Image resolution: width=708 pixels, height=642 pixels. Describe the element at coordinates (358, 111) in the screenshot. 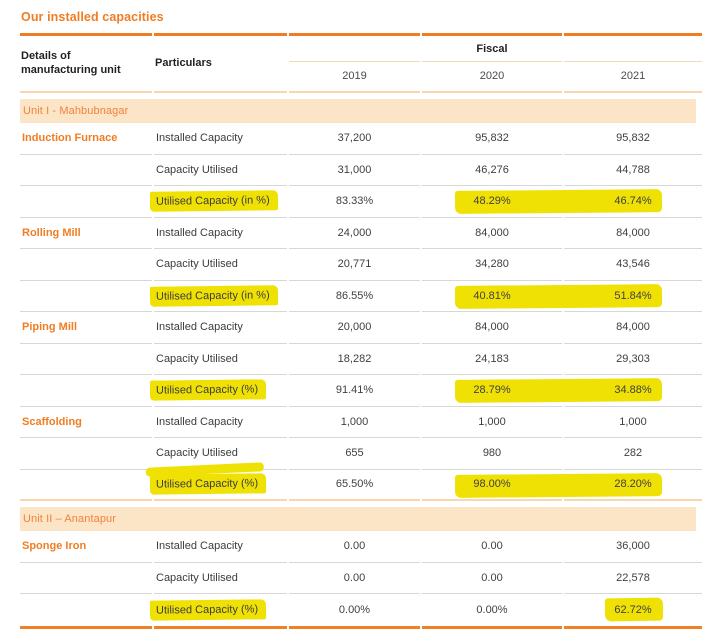

I see `section-band: Unit I - Mahbubnagar` at that location.